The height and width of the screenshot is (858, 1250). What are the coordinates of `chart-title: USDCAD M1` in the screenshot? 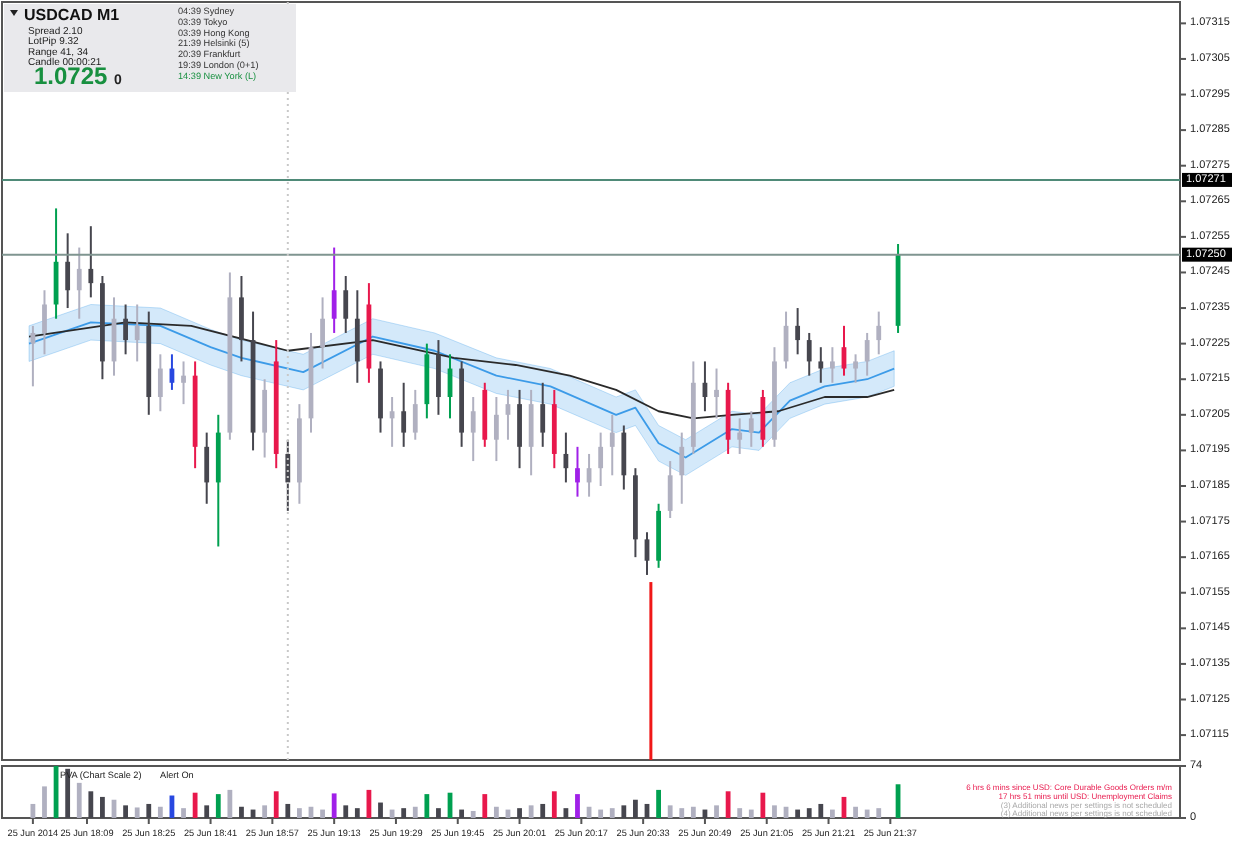 It's located at (72, 15).